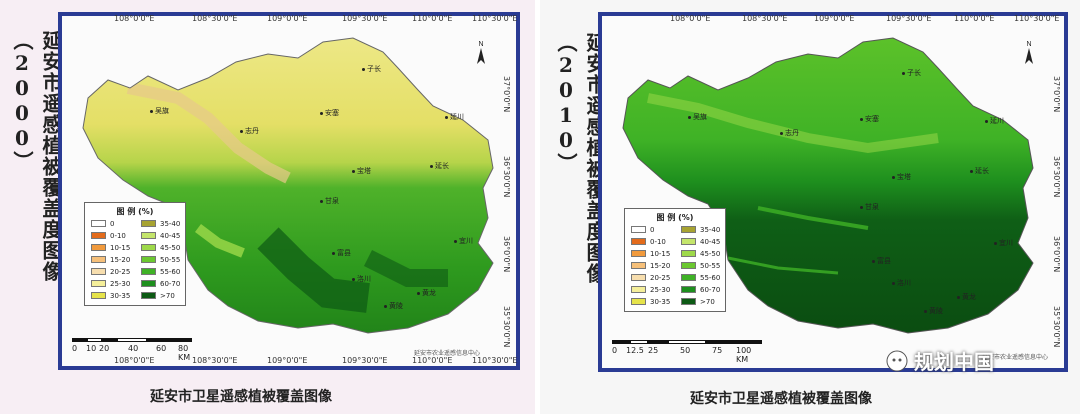 This screenshot has width=1080, height=414. What do you see at coordinates (954, 362) in the screenshot?
I see `watermark-text: 规划中国` at bounding box center [954, 362].